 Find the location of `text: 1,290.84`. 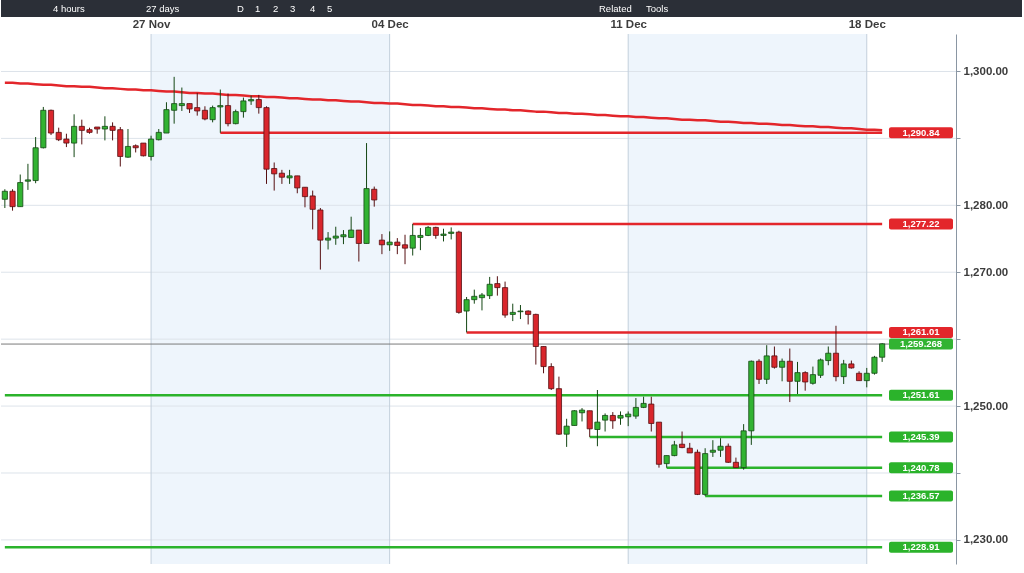

text: 1,290.84 is located at coordinates (921, 132).